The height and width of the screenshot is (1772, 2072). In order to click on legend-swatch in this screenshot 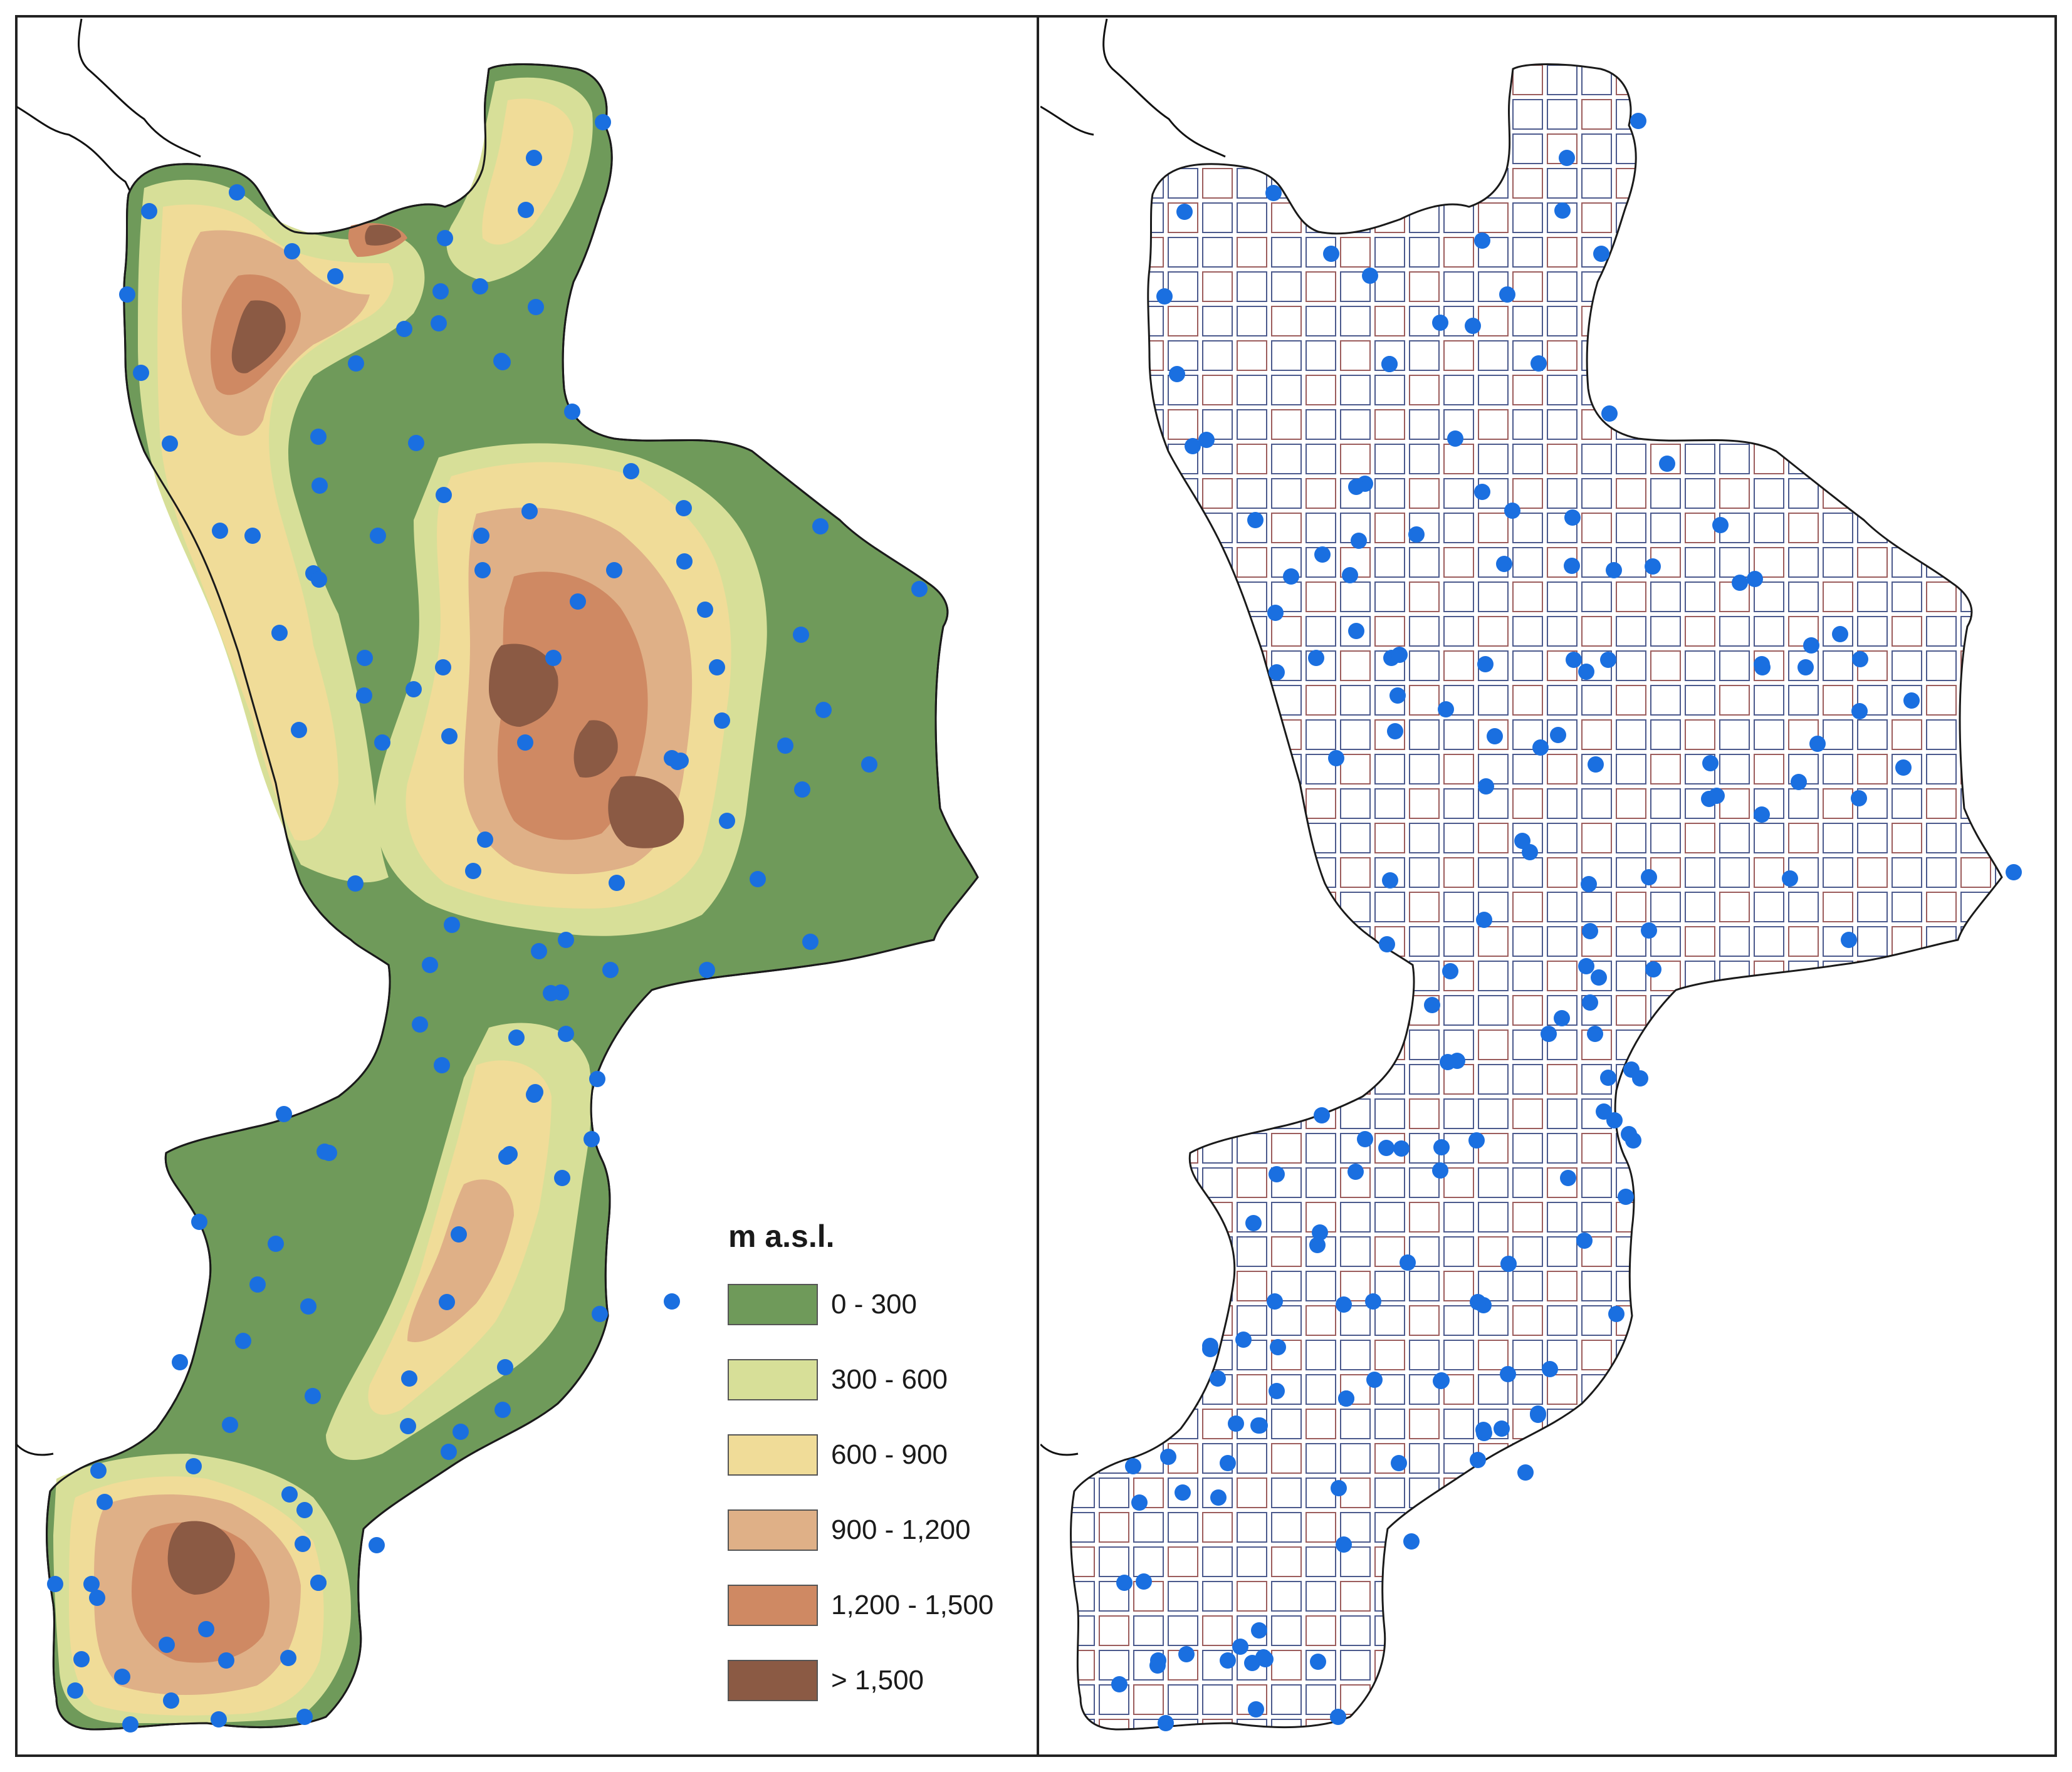, I will do `click(773, 1680)`.